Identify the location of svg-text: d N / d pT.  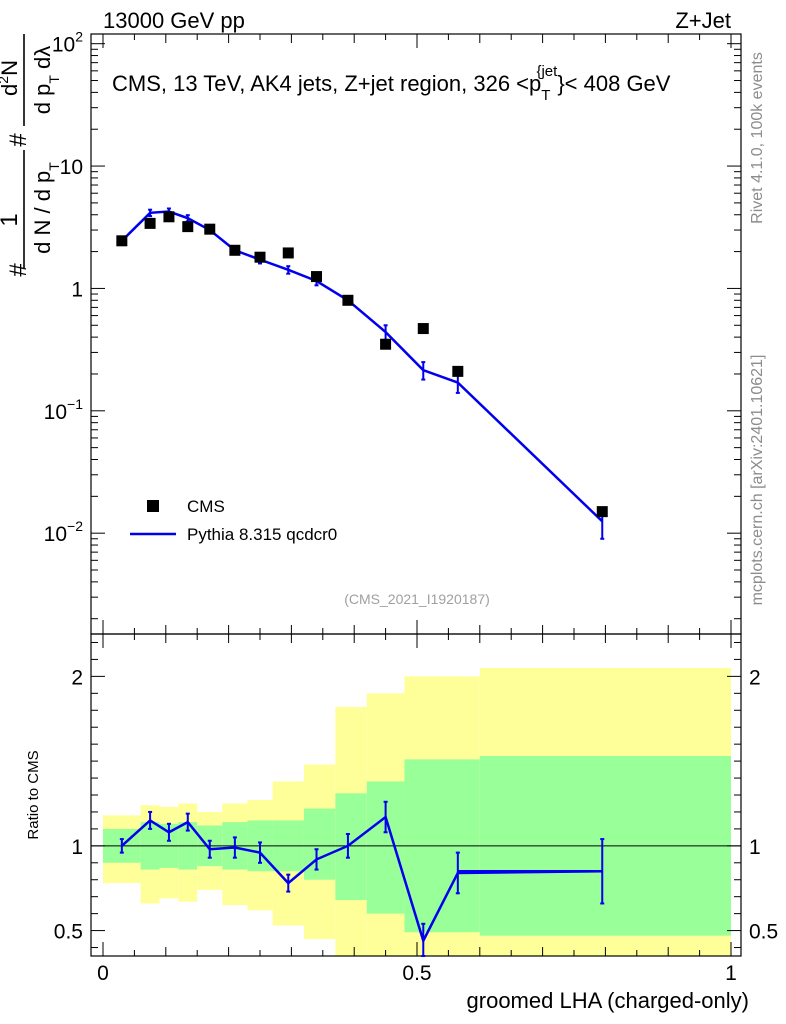
(46, 208).